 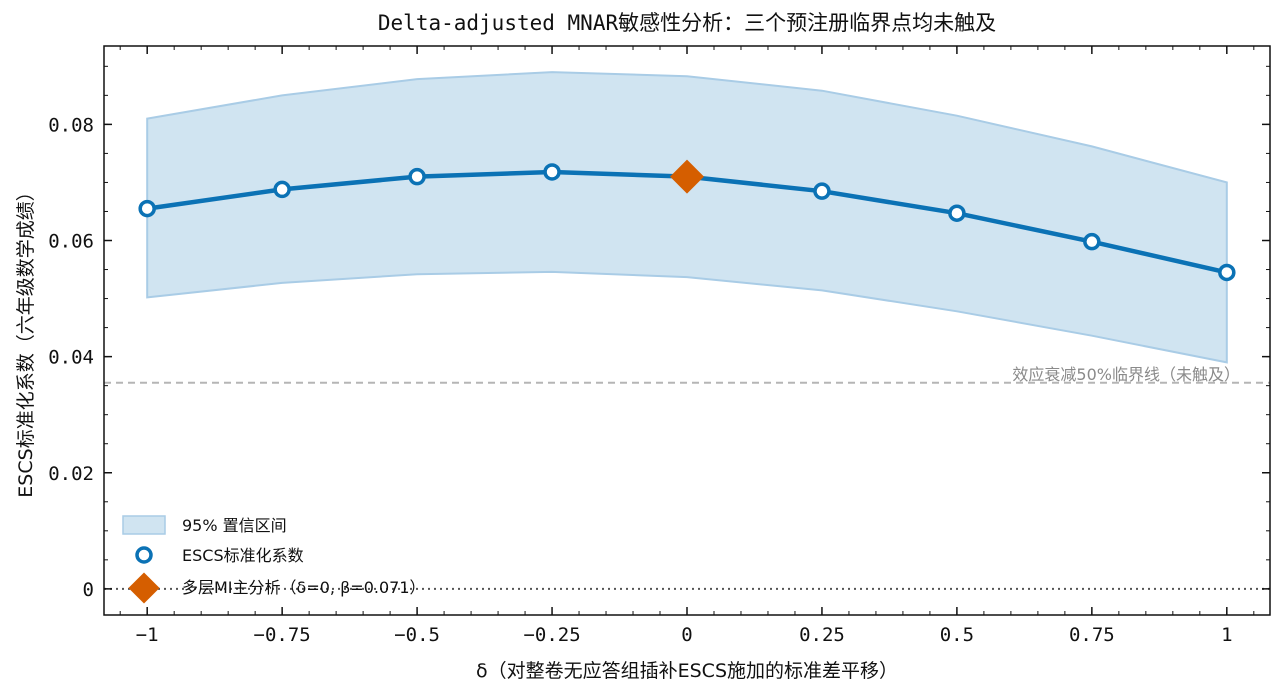 What do you see at coordinates (71, 125) in the screenshot?
I see `y-tick-label: 0.08` at bounding box center [71, 125].